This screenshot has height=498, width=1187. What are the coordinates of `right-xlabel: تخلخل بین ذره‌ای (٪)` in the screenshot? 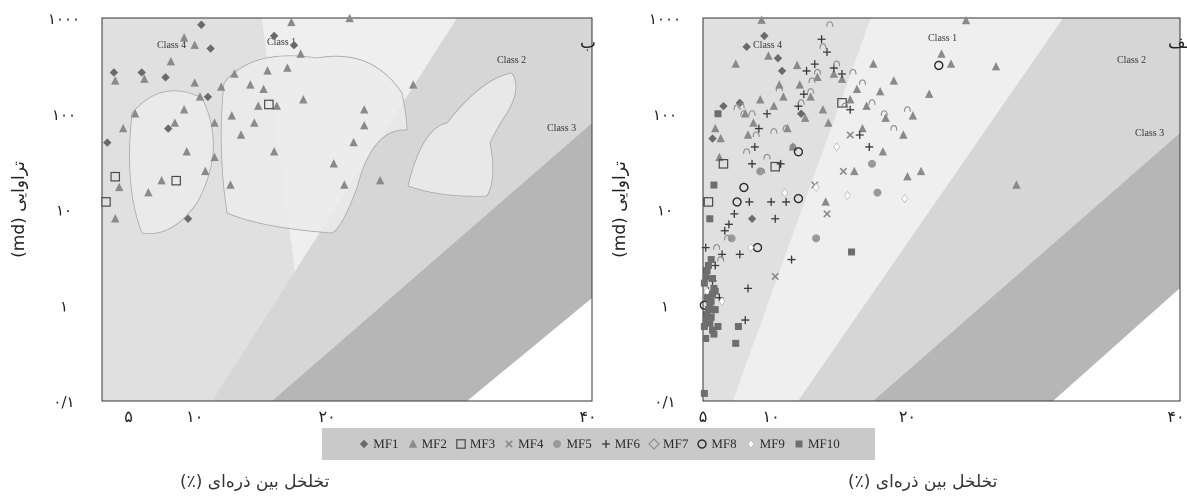 It's located at (923, 482).